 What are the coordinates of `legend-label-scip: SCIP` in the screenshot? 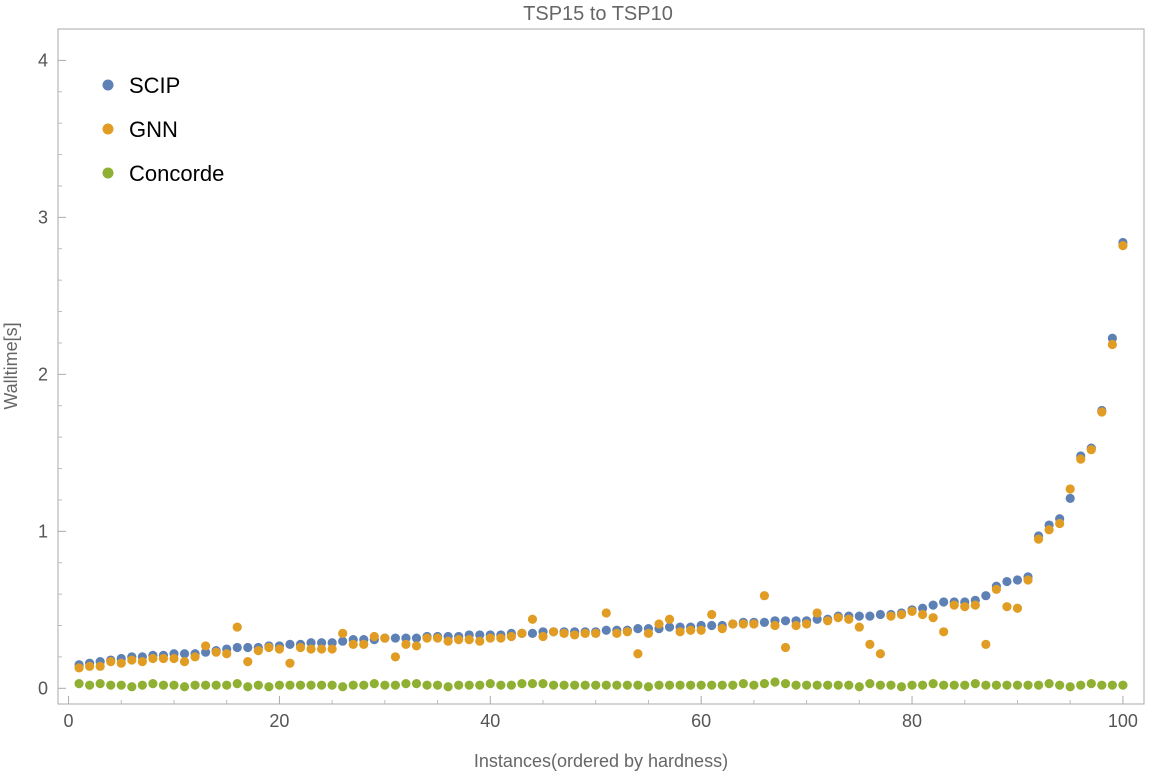 It's located at (154, 85).